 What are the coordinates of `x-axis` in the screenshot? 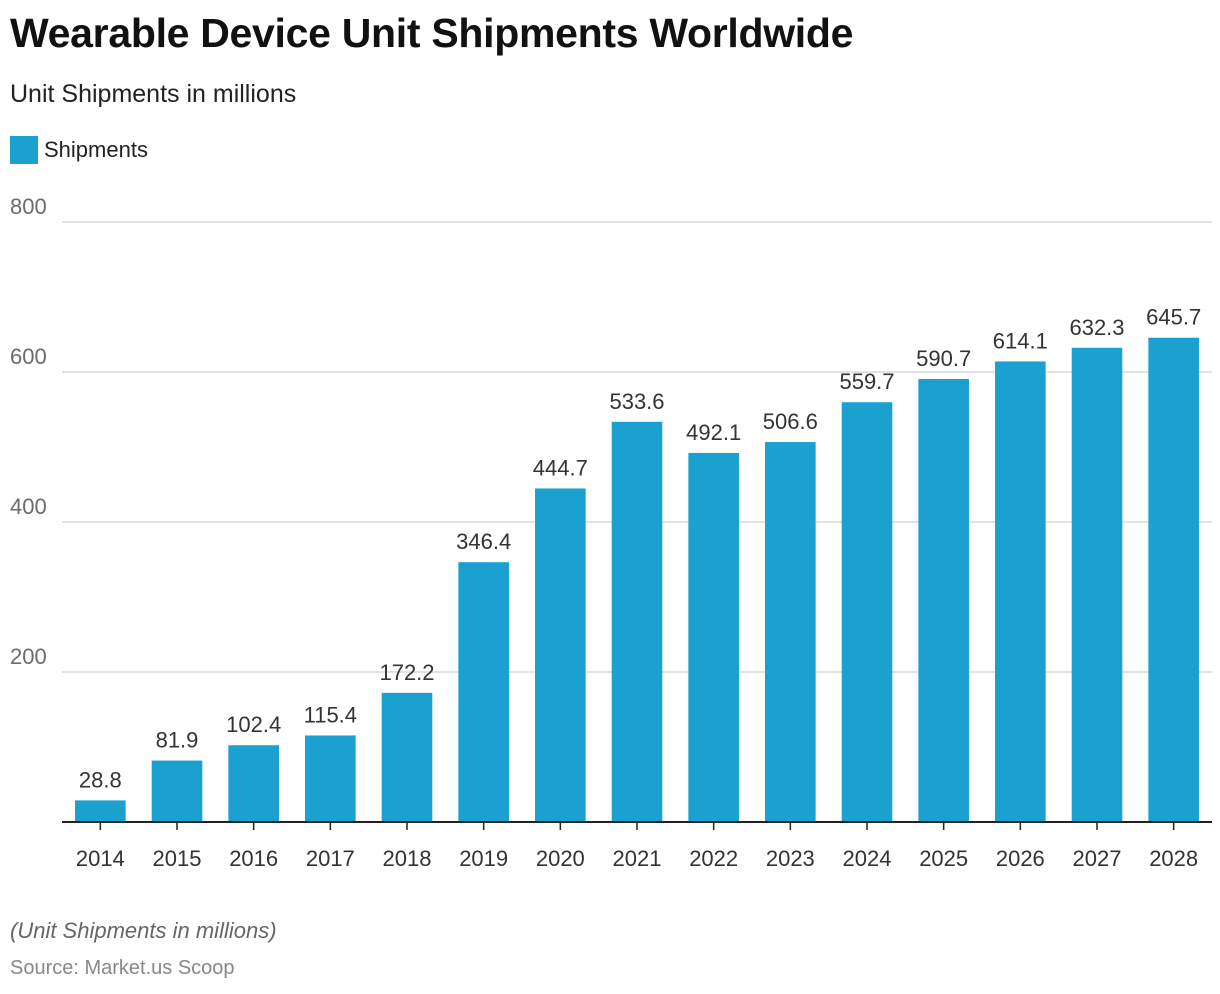 It's located at (637, 825).